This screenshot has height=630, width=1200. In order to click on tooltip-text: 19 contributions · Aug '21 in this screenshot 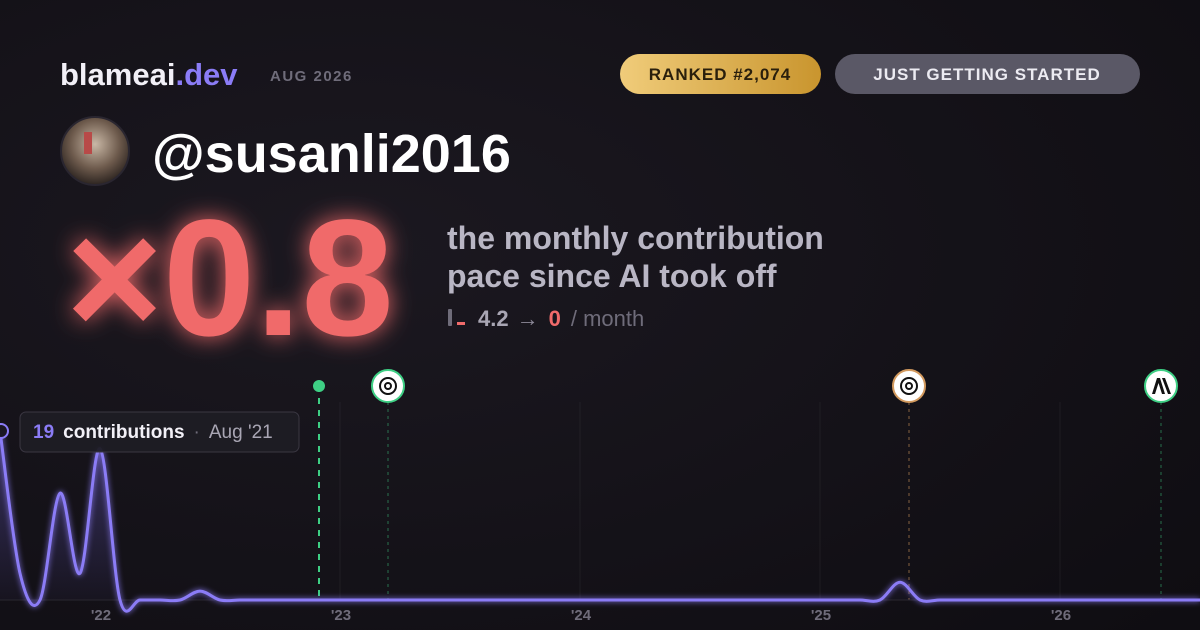, I will do `click(153, 432)`.